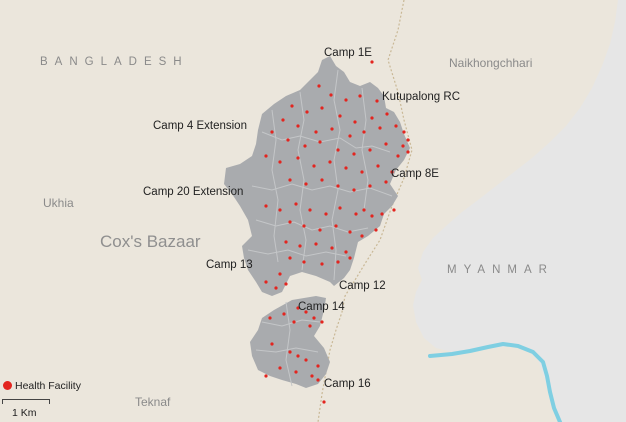 The width and height of the screenshot is (626, 422). What do you see at coordinates (200, 126) in the screenshot?
I see `camp-label-camp-4-extension: Camp 4 Extension` at bounding box center [200, 126].